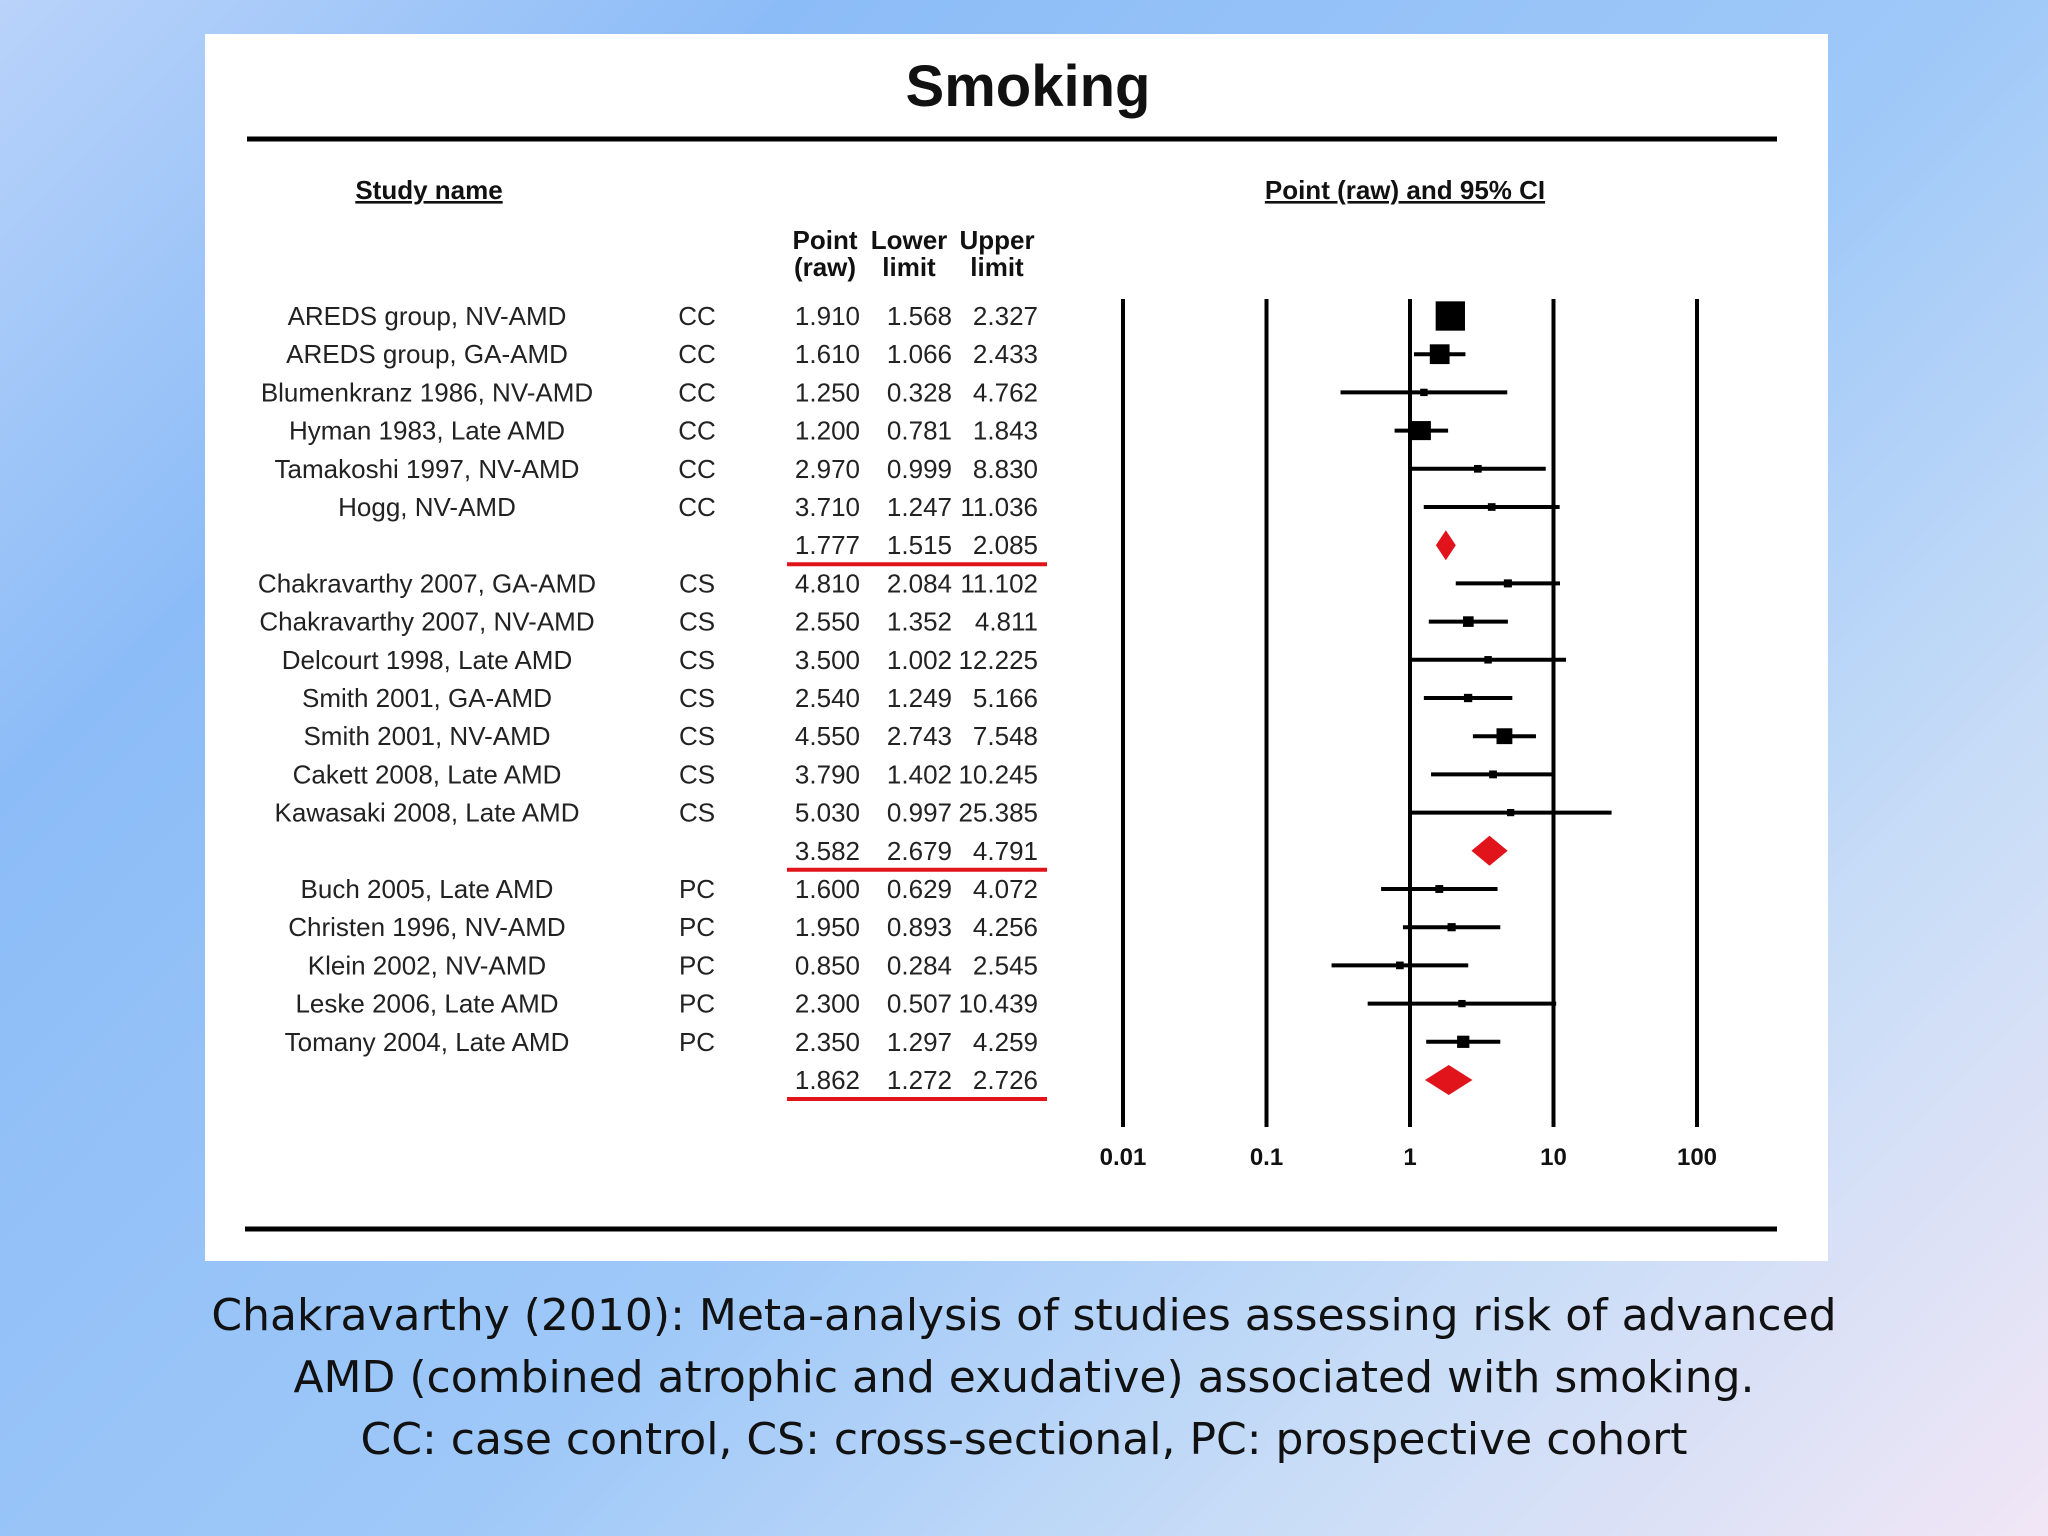 The image size is (2048, 1536). What do you see at coordinates (827, 1042) in the screenshot?
I see `value-point: 2.350` at bounding box center [827, 1042].